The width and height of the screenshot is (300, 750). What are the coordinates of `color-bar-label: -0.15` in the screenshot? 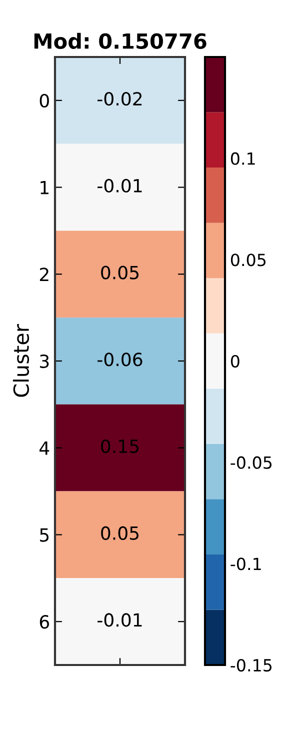 It's located at (251, 665).